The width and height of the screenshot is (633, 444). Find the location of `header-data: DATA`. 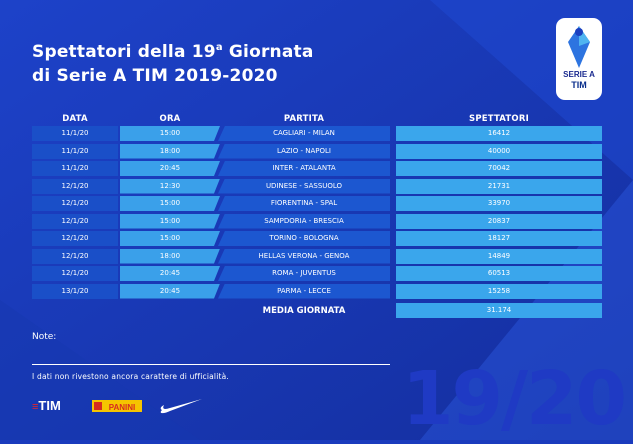

header-data: DATA is located at coordinates (75, 119).